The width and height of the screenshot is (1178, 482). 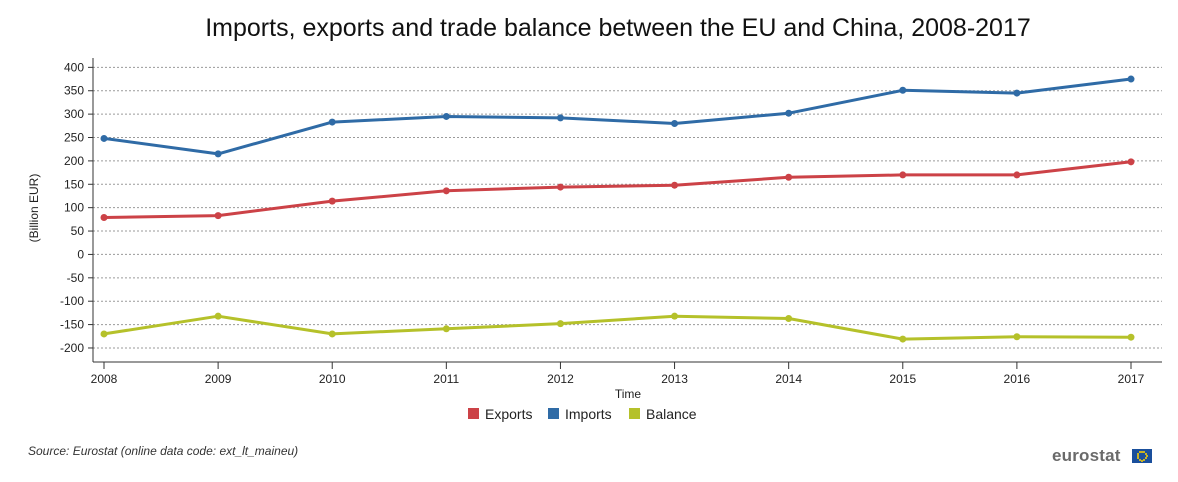 I want to click on x-tick-label: 2011, so click(x=446, y=379).